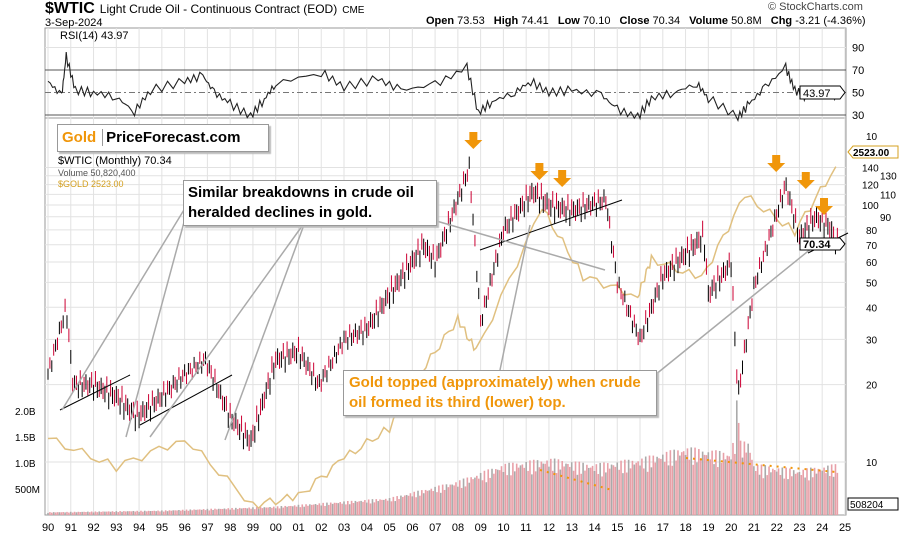  What do you see at coordinates (163, 138) in the screenshot?
I see `logo: Gold PriceForecast.com` at bounding box center [163, 138].